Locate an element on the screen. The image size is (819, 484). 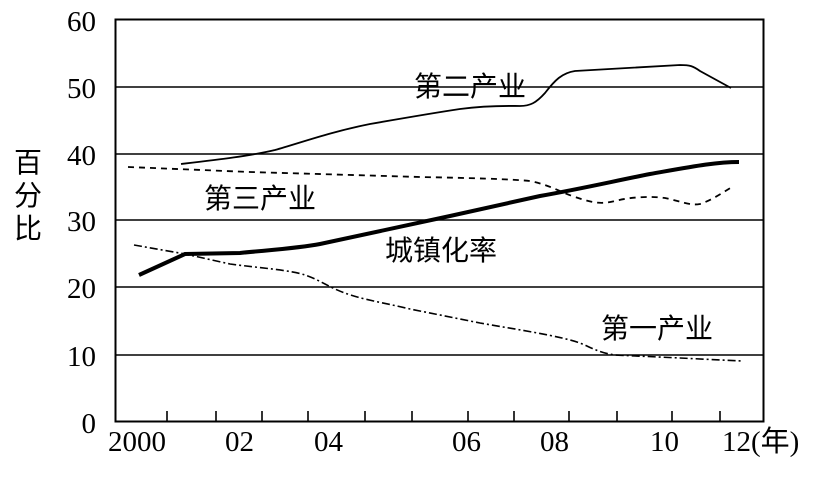
y-axis-label-char: 分 is located at coordinates (28, 195).